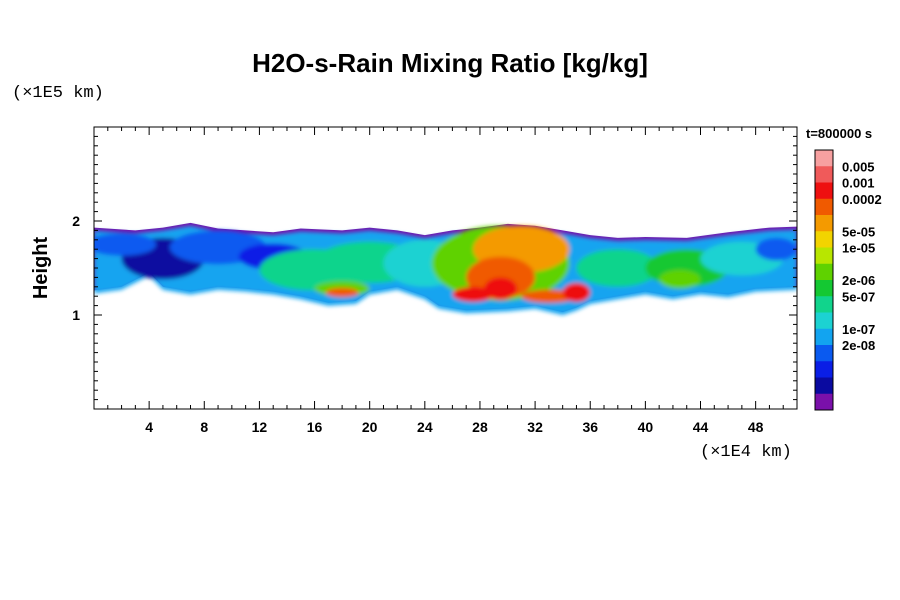 The width and height of the screenshot is (900, 600). I want to click on colorbar-label: 5e-07, so click(858, 296).